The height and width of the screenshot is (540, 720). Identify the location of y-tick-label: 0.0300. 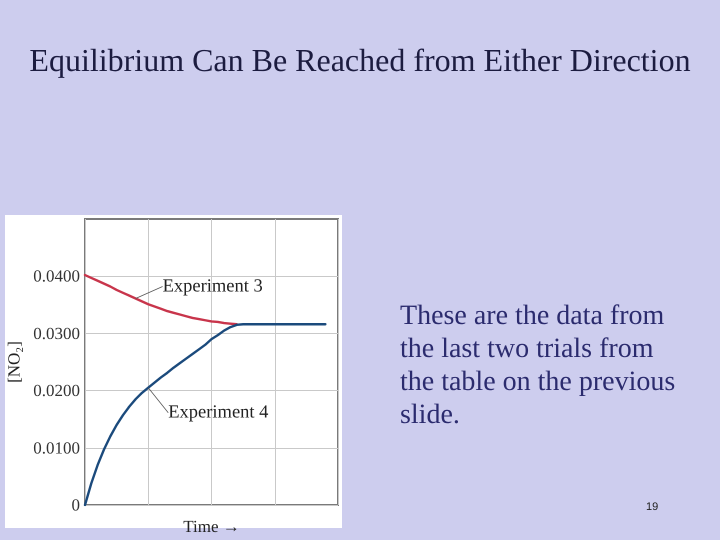
(56, 333).